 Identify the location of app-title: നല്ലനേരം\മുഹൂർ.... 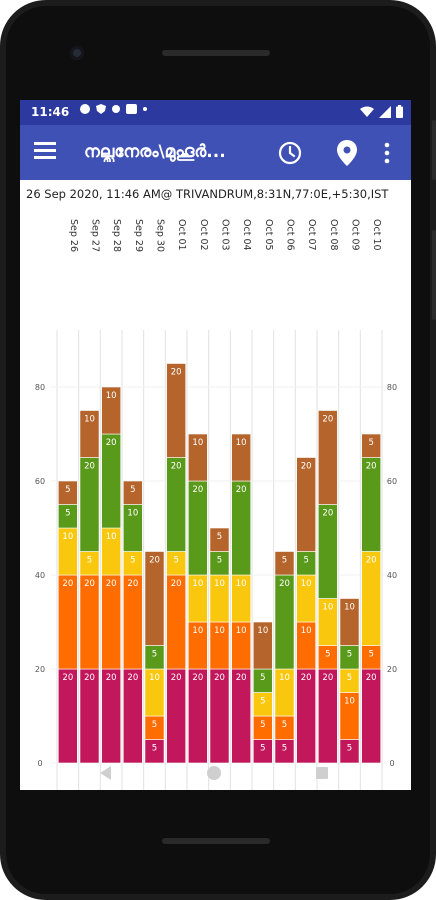
(155, 152).